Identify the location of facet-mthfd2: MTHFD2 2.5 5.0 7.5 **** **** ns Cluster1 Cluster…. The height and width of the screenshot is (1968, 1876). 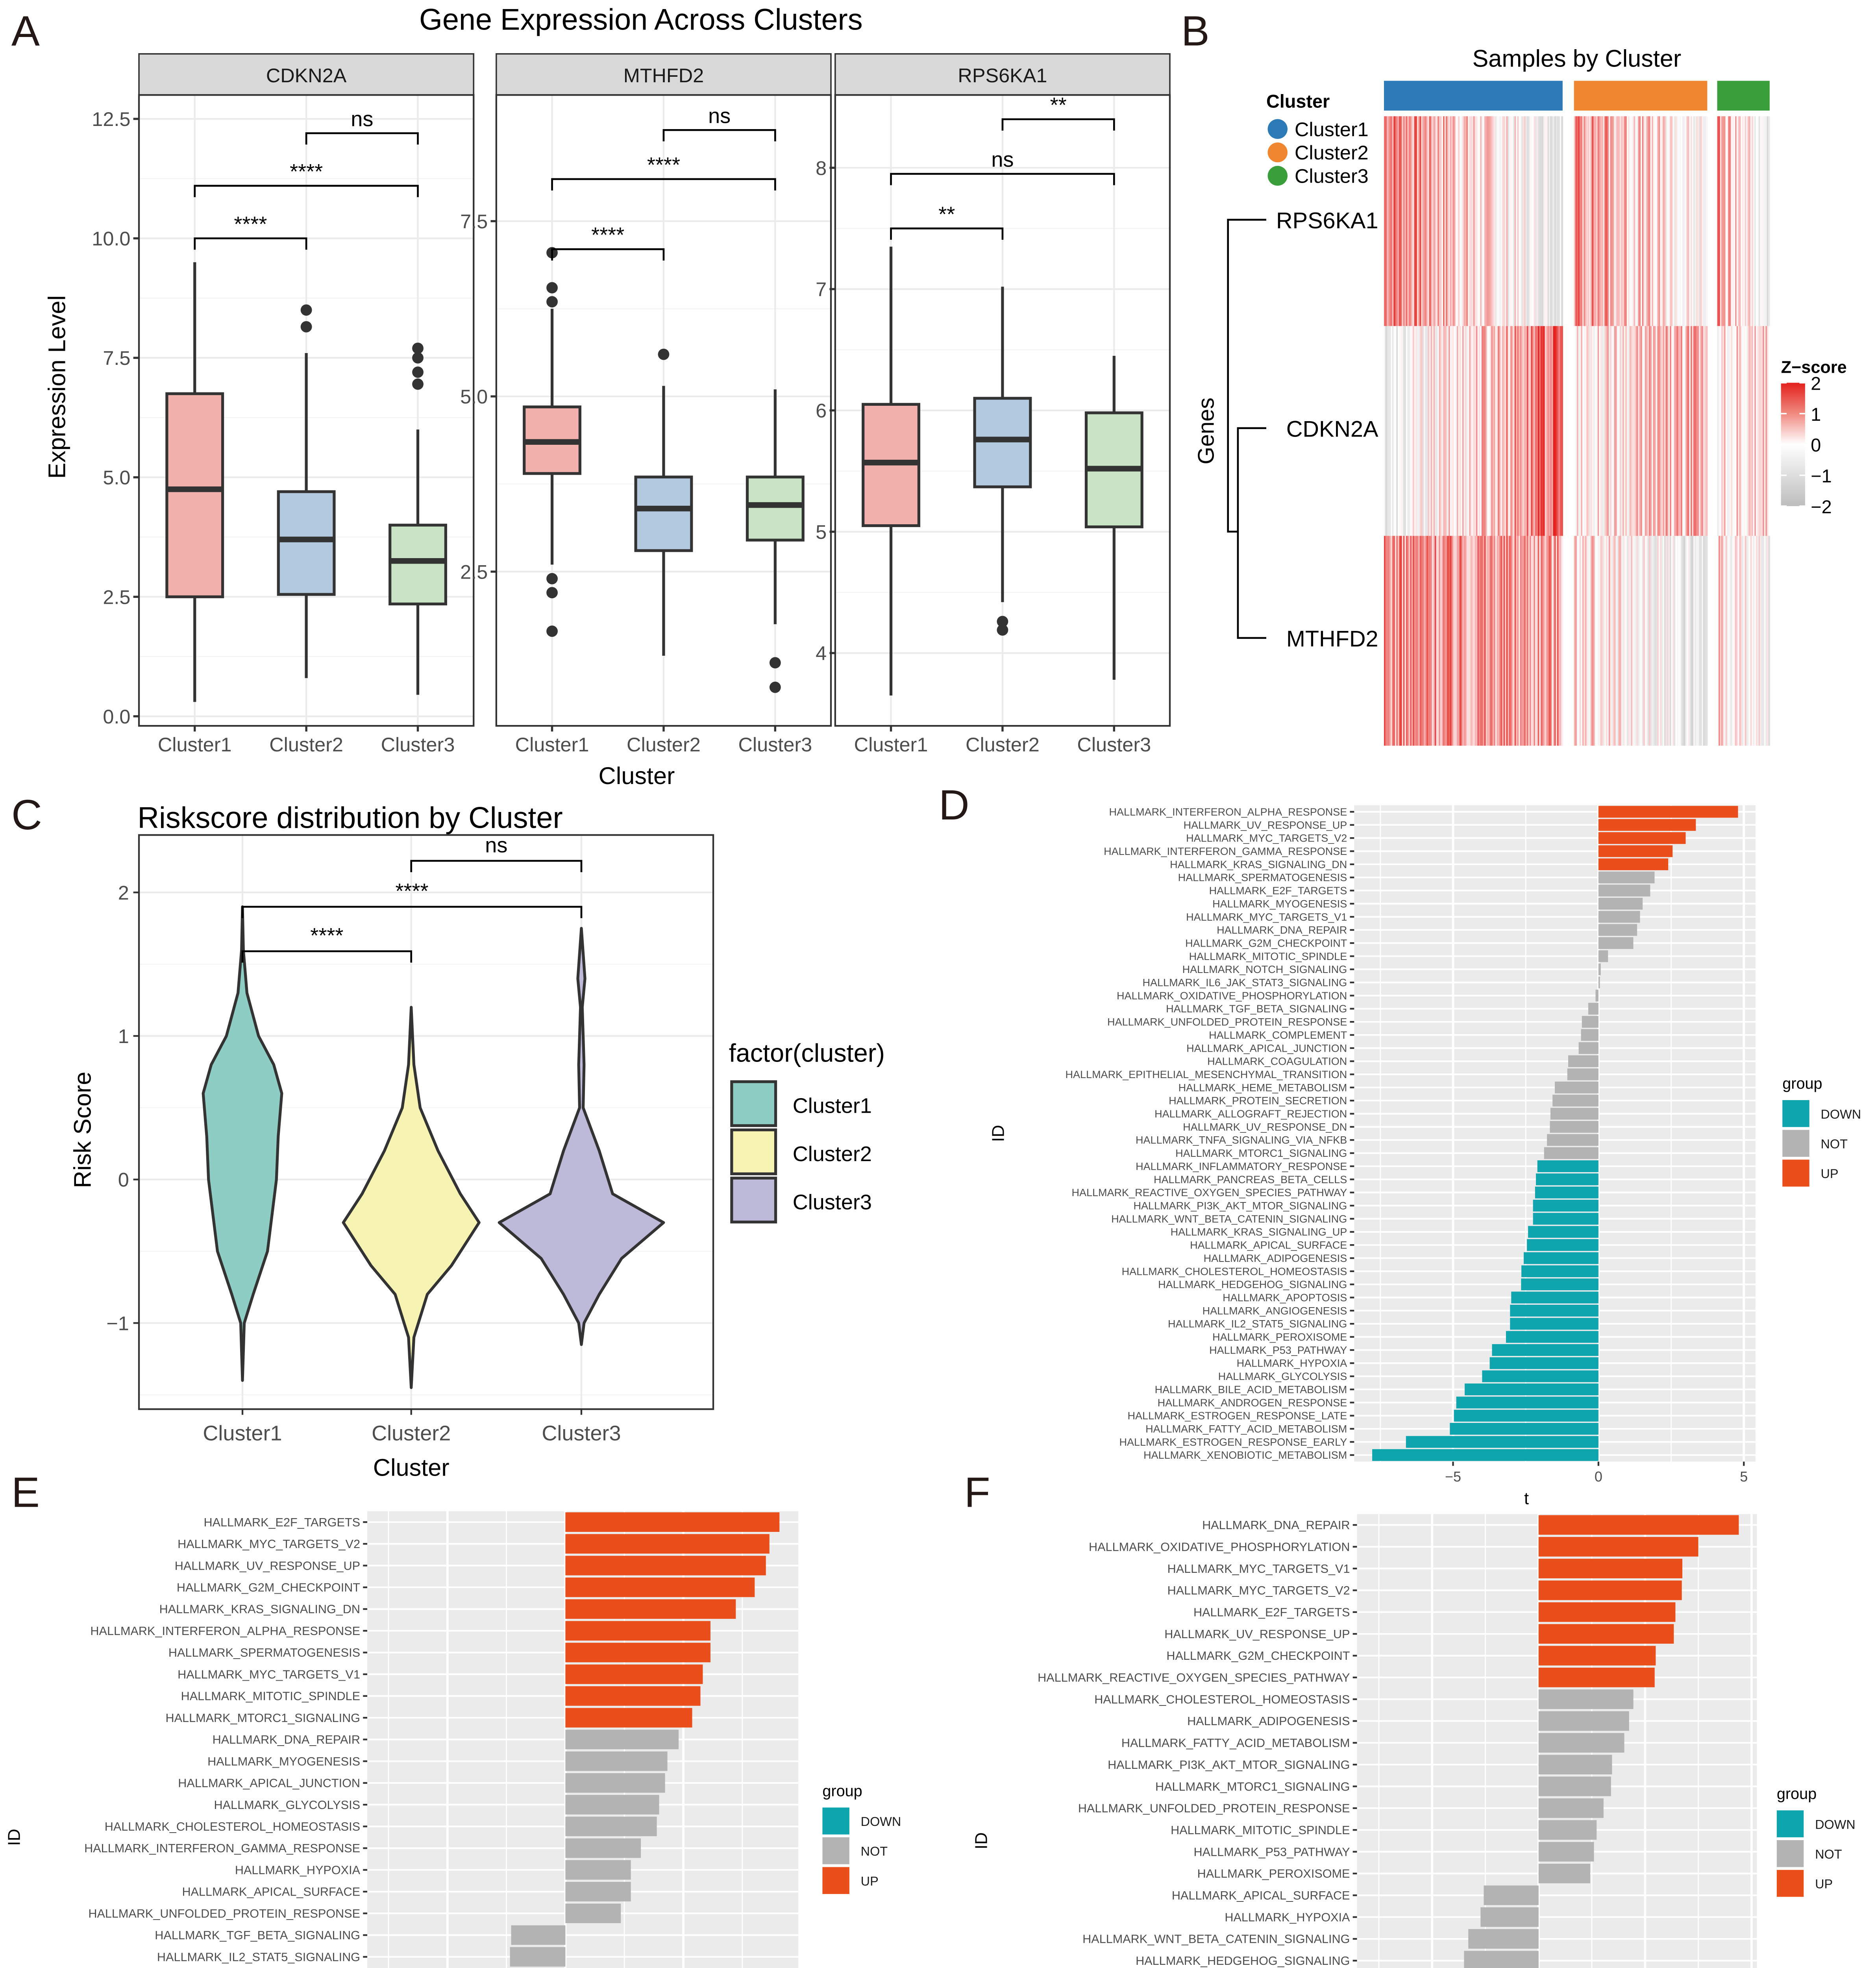
(646, 404).